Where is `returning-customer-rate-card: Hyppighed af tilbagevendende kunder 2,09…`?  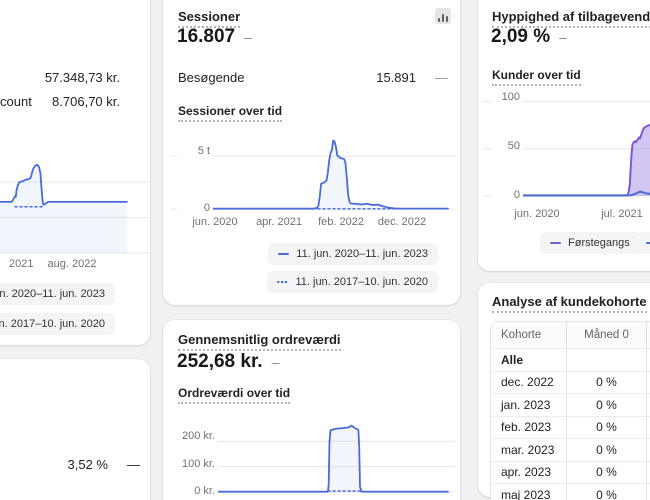
returning-customer-rate-card: Hyppighed af tilbagevendende kunder 2,09… is located at coordinates (564, 135).